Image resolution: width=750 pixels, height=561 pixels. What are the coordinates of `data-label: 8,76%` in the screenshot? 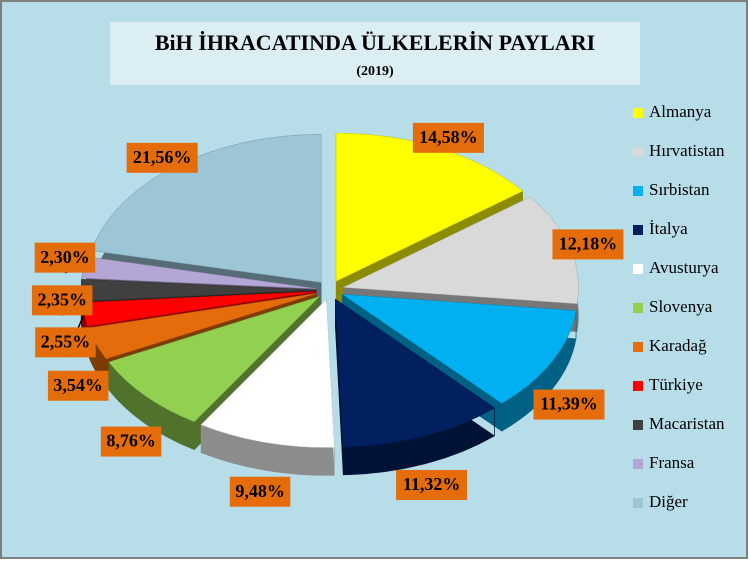 It's located at (131, 441).